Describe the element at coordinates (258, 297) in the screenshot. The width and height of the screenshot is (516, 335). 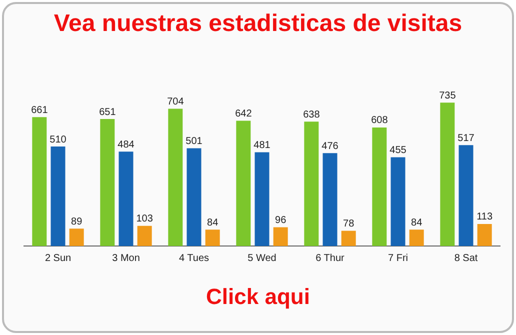
I see `text: Click aqui` at that location.